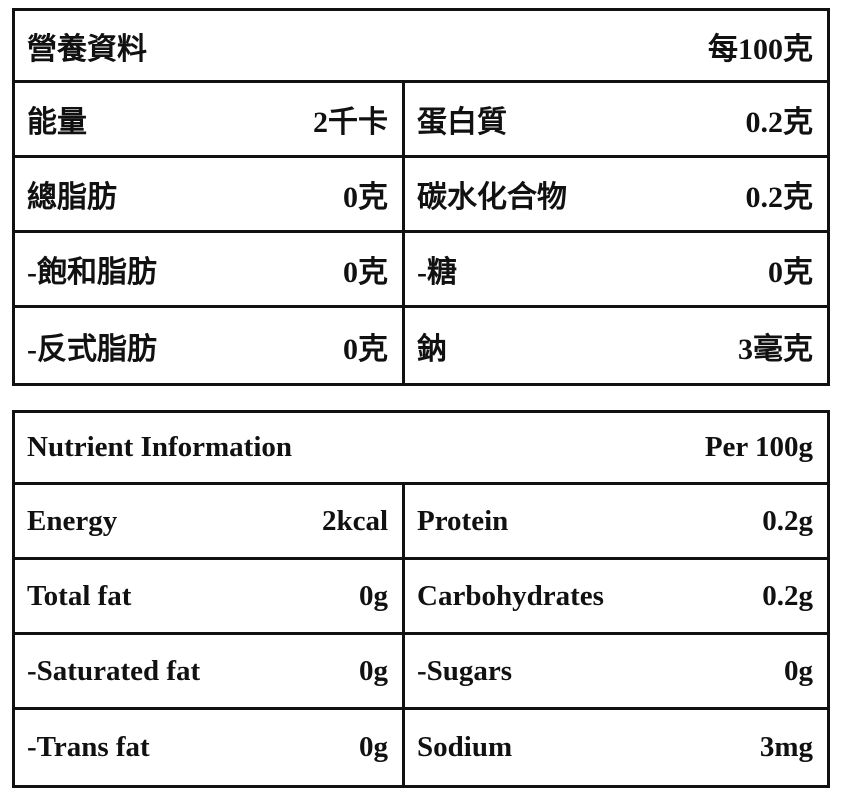 This screenshot has width=842, height=805. What do you see at coordinates (465, 670) in the screenshot?
I see `nutrient-name: -Sugars` at bounding box center [465, 670].